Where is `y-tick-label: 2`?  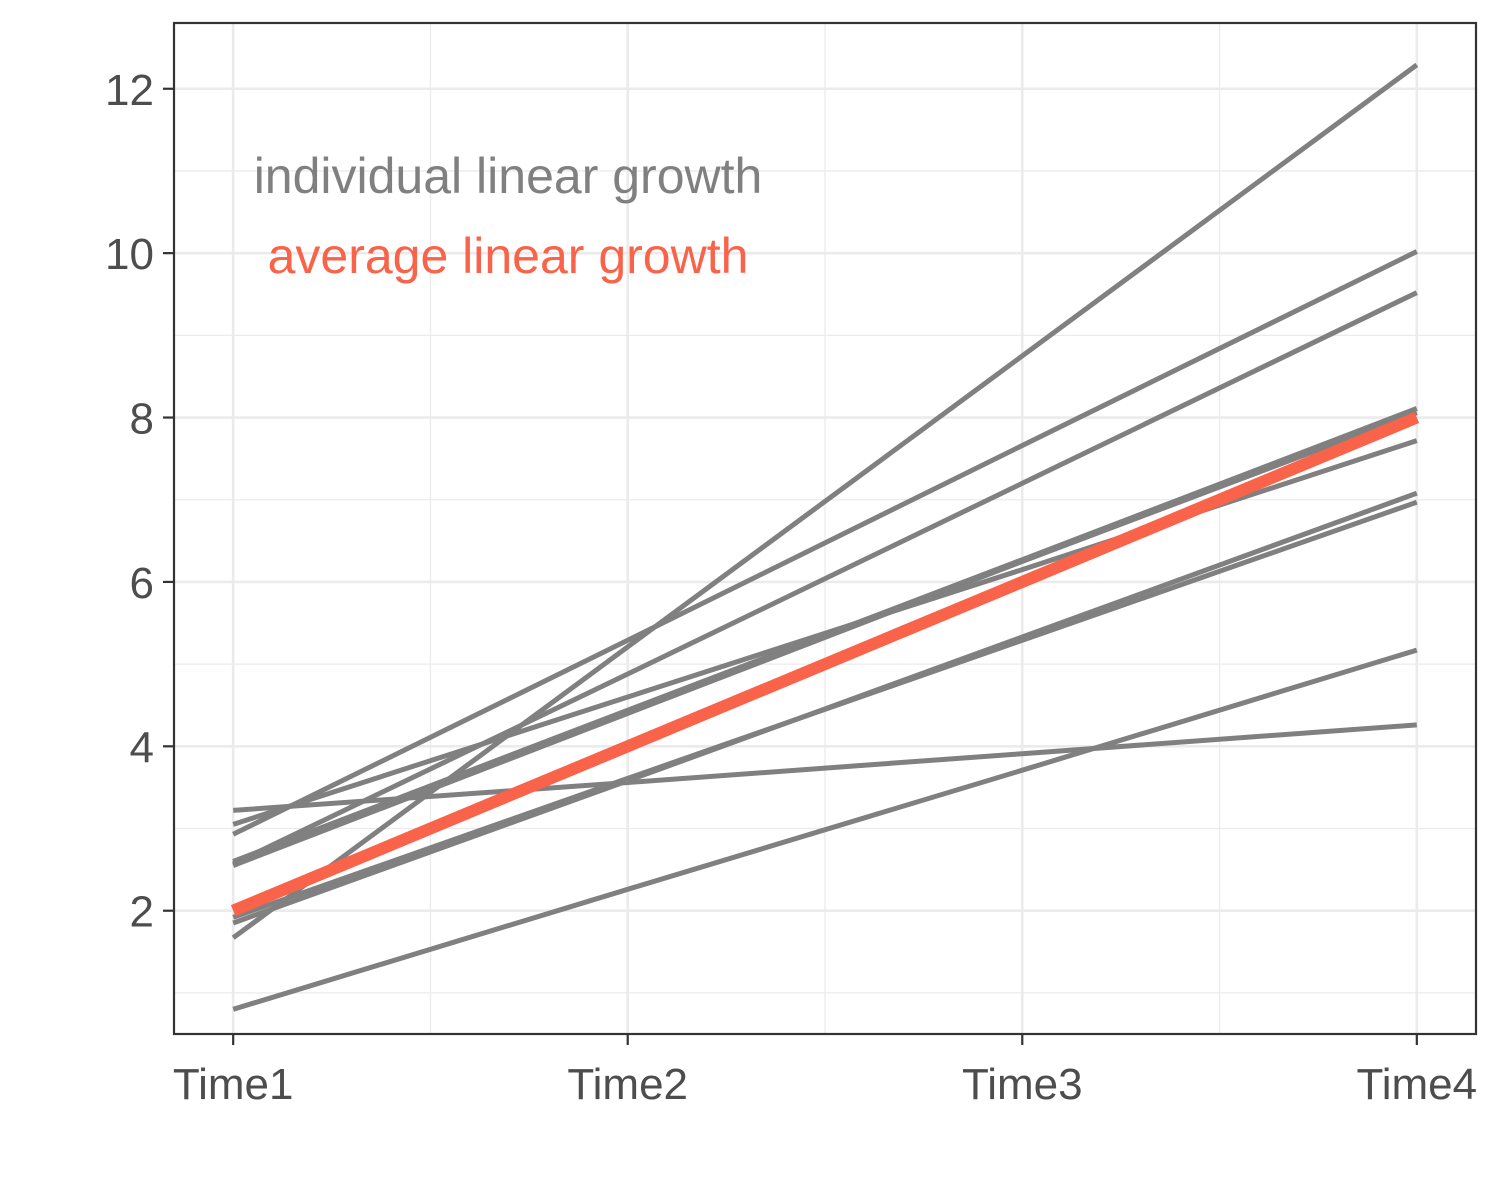
y-tick-label: 2 is located at coordinates (142, 912).